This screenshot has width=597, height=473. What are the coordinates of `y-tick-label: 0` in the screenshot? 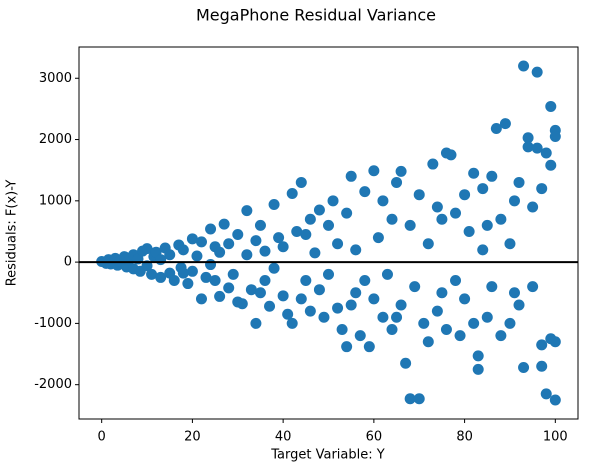 It's located at (68, 262).